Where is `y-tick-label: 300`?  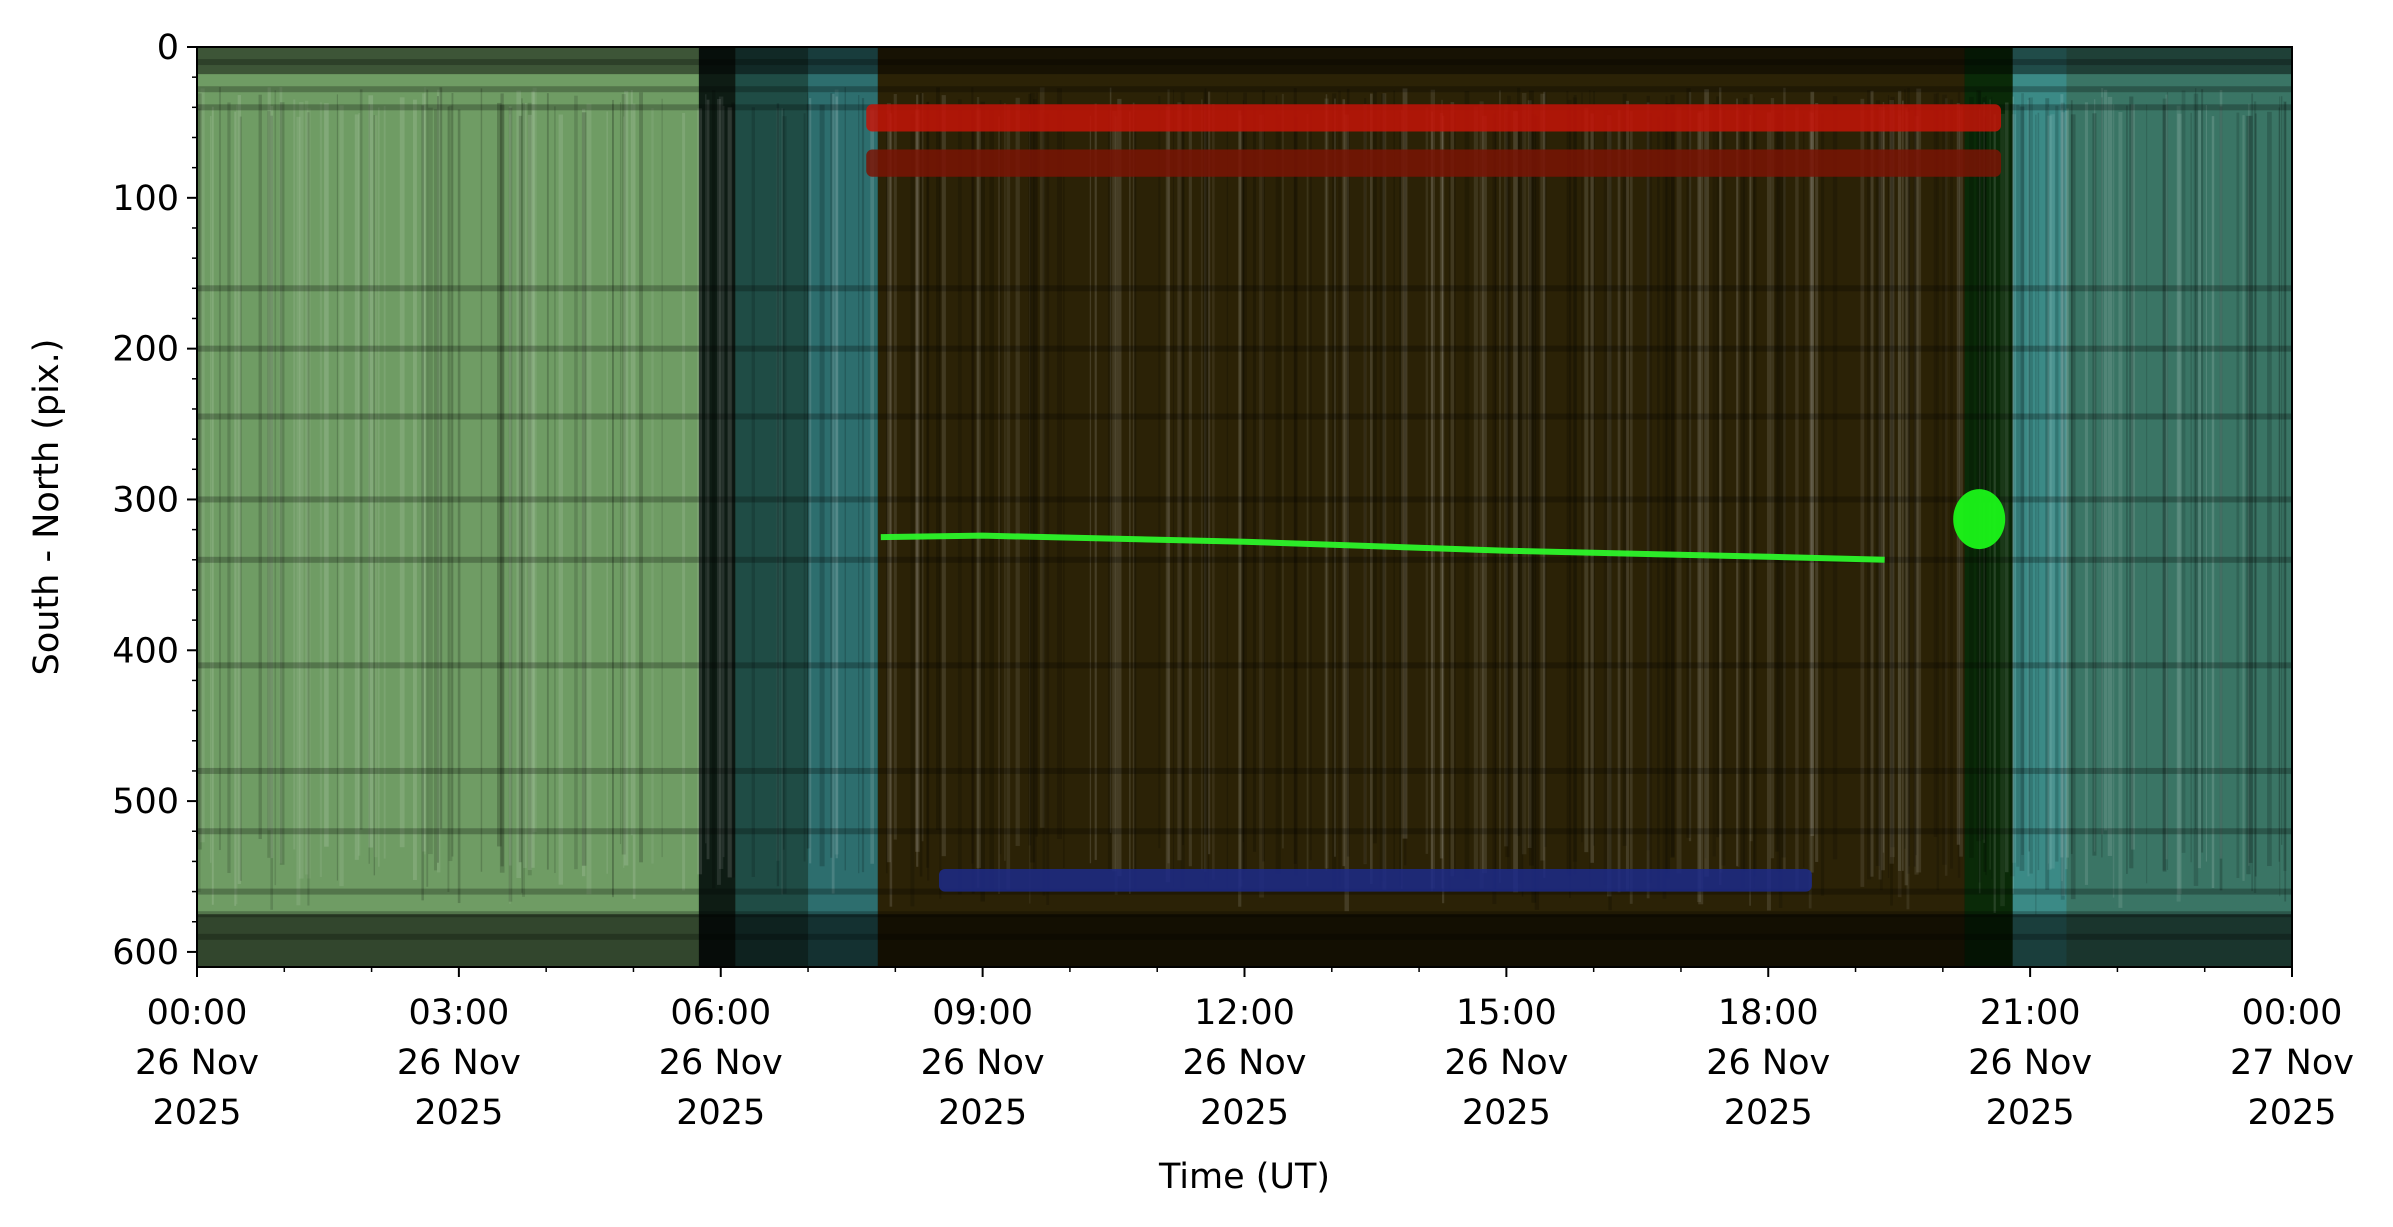 y-tick-label: 300 is located at coordinates (145, 500).